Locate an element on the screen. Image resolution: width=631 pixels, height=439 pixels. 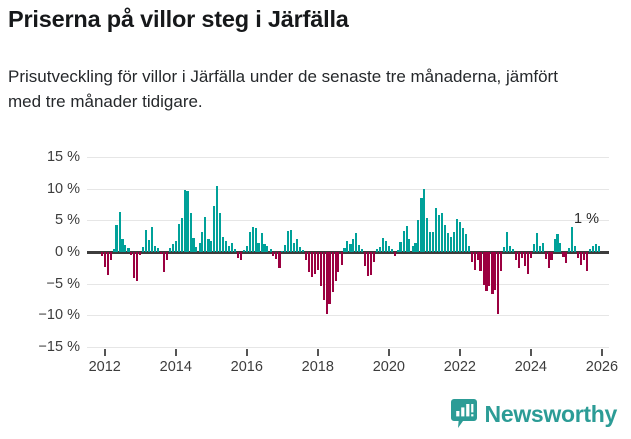
brand-name: Newsworthy is located at coordinates (551, 413).